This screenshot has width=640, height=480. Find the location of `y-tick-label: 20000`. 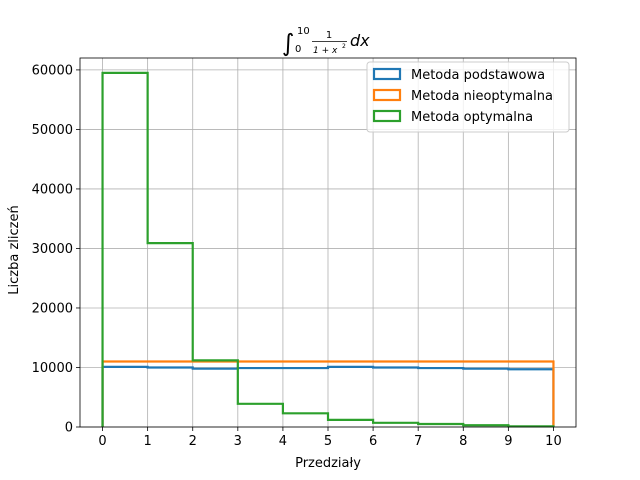

y-tick-label: 20000 is located at coordinates (52, 308).